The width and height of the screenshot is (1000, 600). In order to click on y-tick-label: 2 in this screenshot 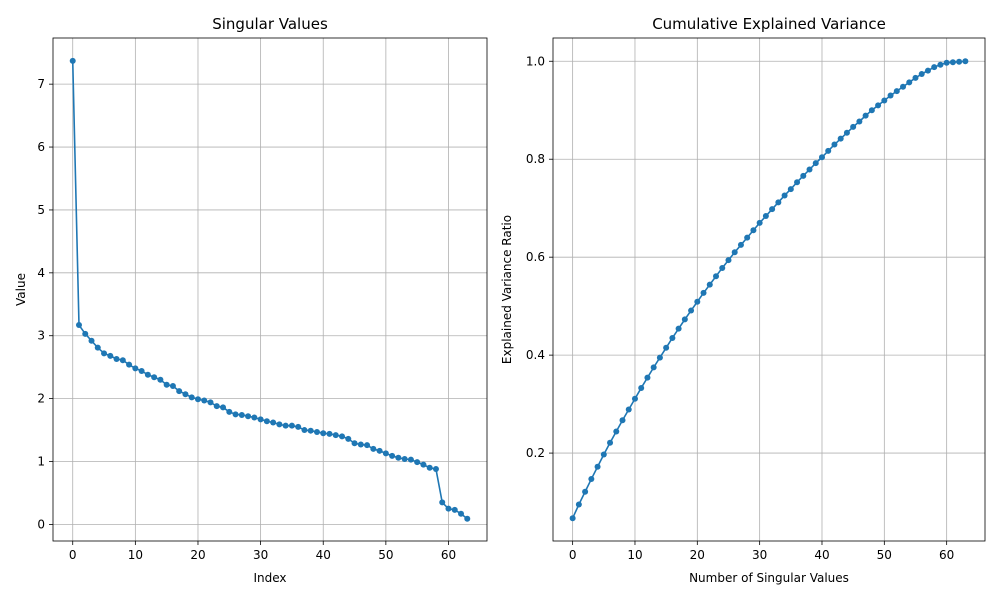, I will do `click(41, 399)`.